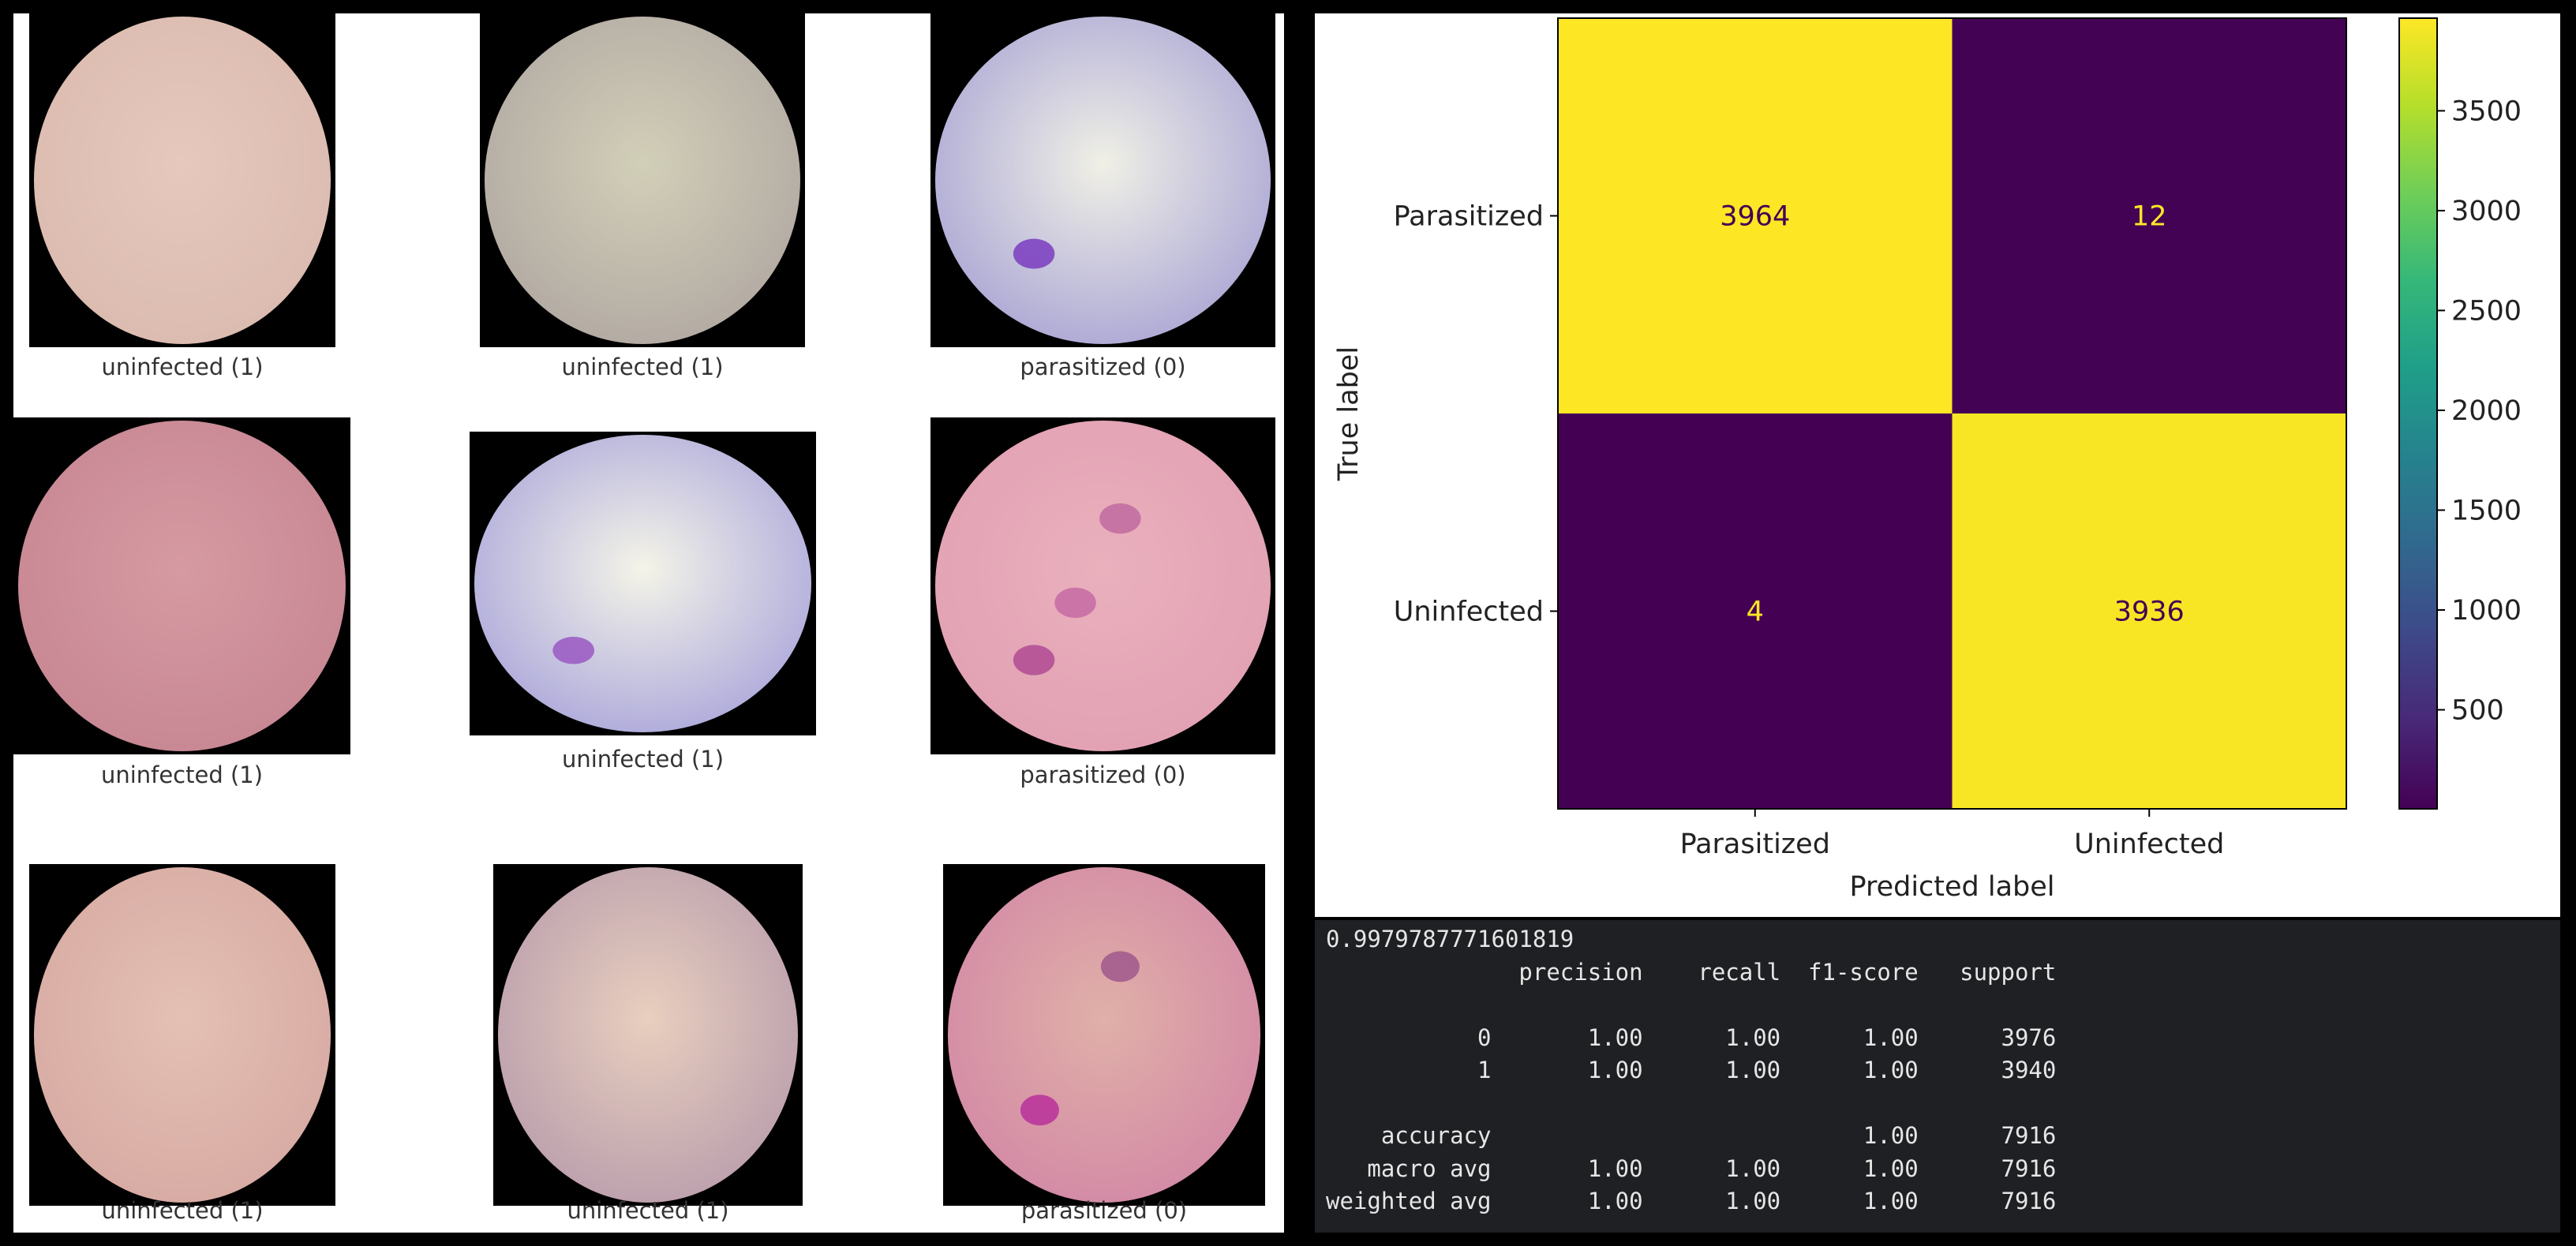 This screenshot has width=2576, height=1246. Describe the element at coordinates (1409, 973) in the screenshot. I see `row-label` at that location.